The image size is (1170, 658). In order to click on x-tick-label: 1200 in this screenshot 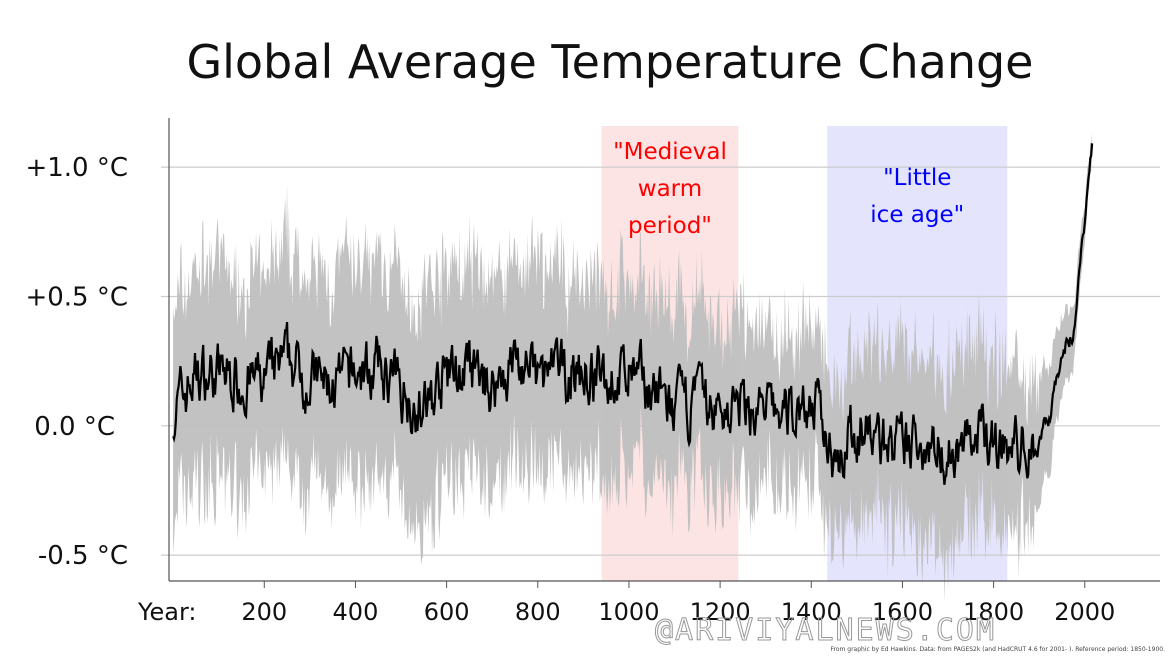, I will do `click(720, 612)`.